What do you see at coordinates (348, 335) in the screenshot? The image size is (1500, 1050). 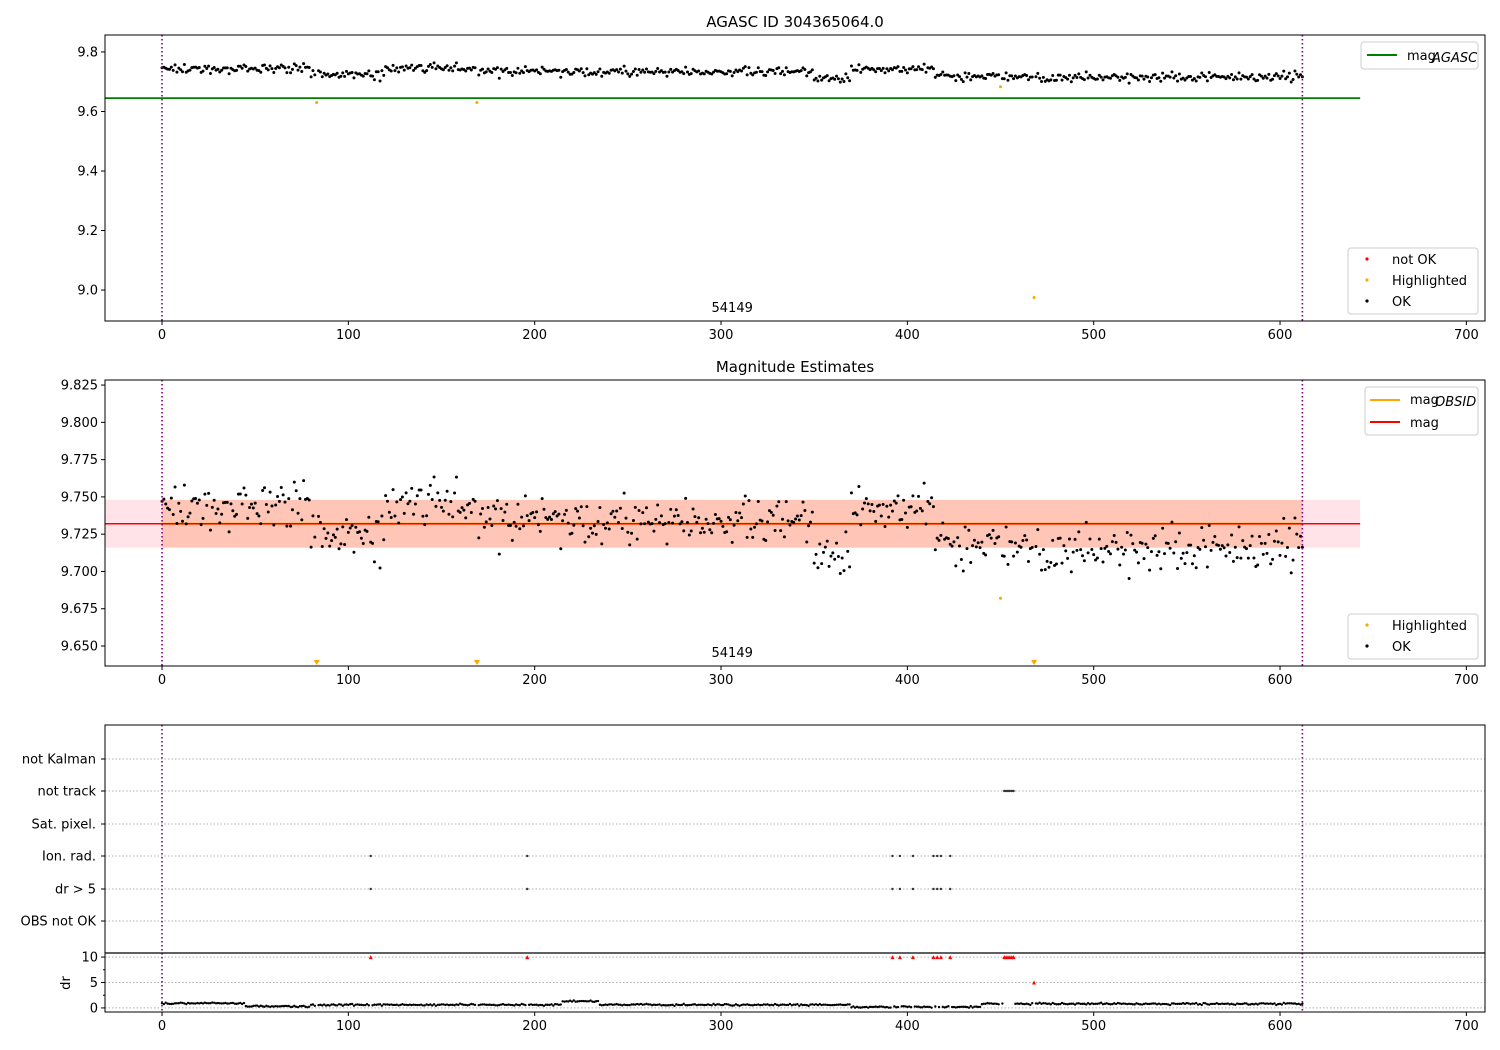 I see `x-tick-label: 100` at bounding box center [348, 335].